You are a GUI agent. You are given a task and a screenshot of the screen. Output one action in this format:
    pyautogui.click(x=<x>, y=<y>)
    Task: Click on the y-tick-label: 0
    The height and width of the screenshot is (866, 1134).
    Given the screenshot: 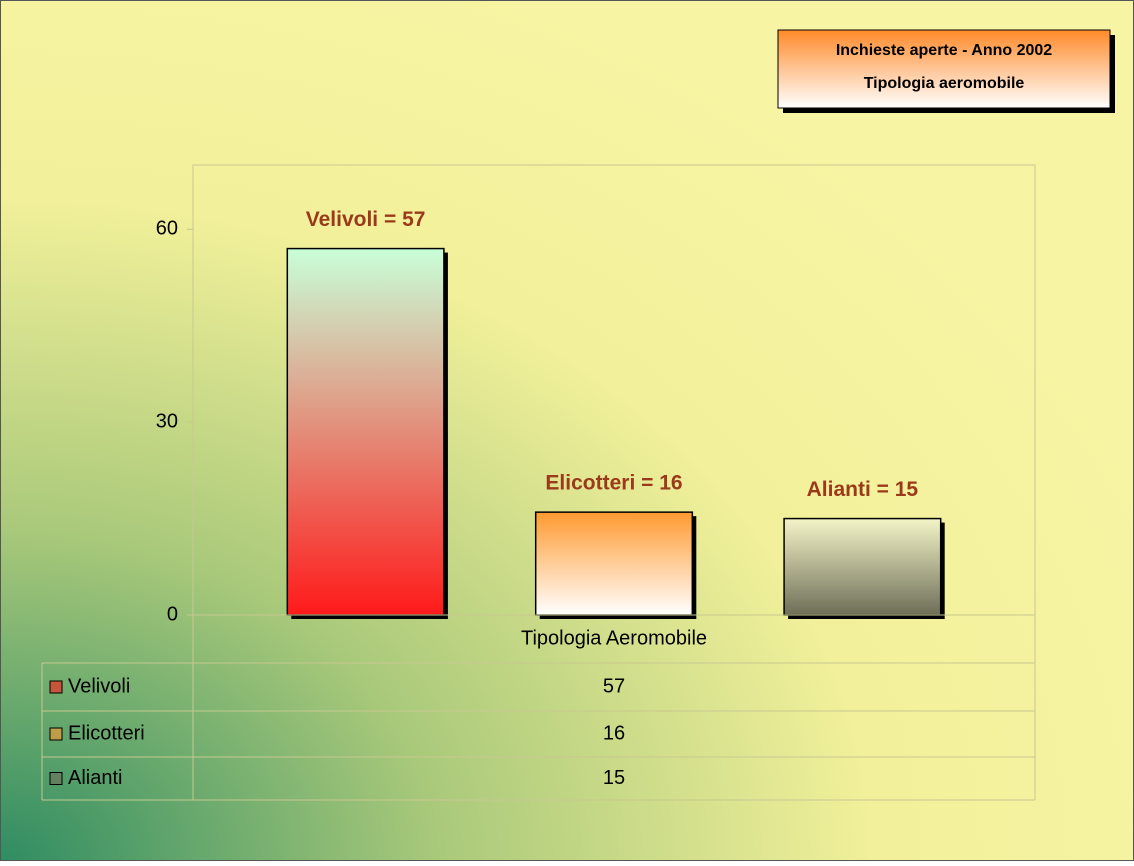 What is the action you would take?
    pyautogui.click(x=172, y=614)
    